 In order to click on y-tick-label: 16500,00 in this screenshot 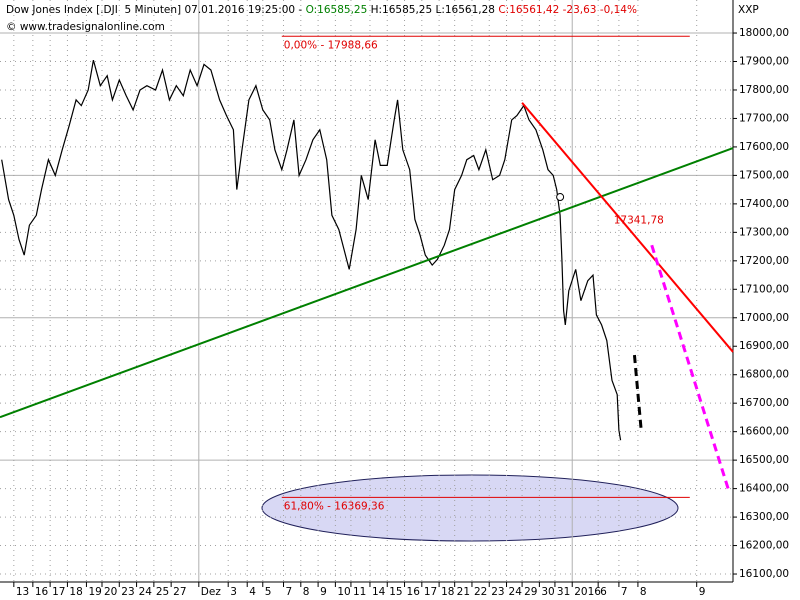, I will do `click(764, 460)`.